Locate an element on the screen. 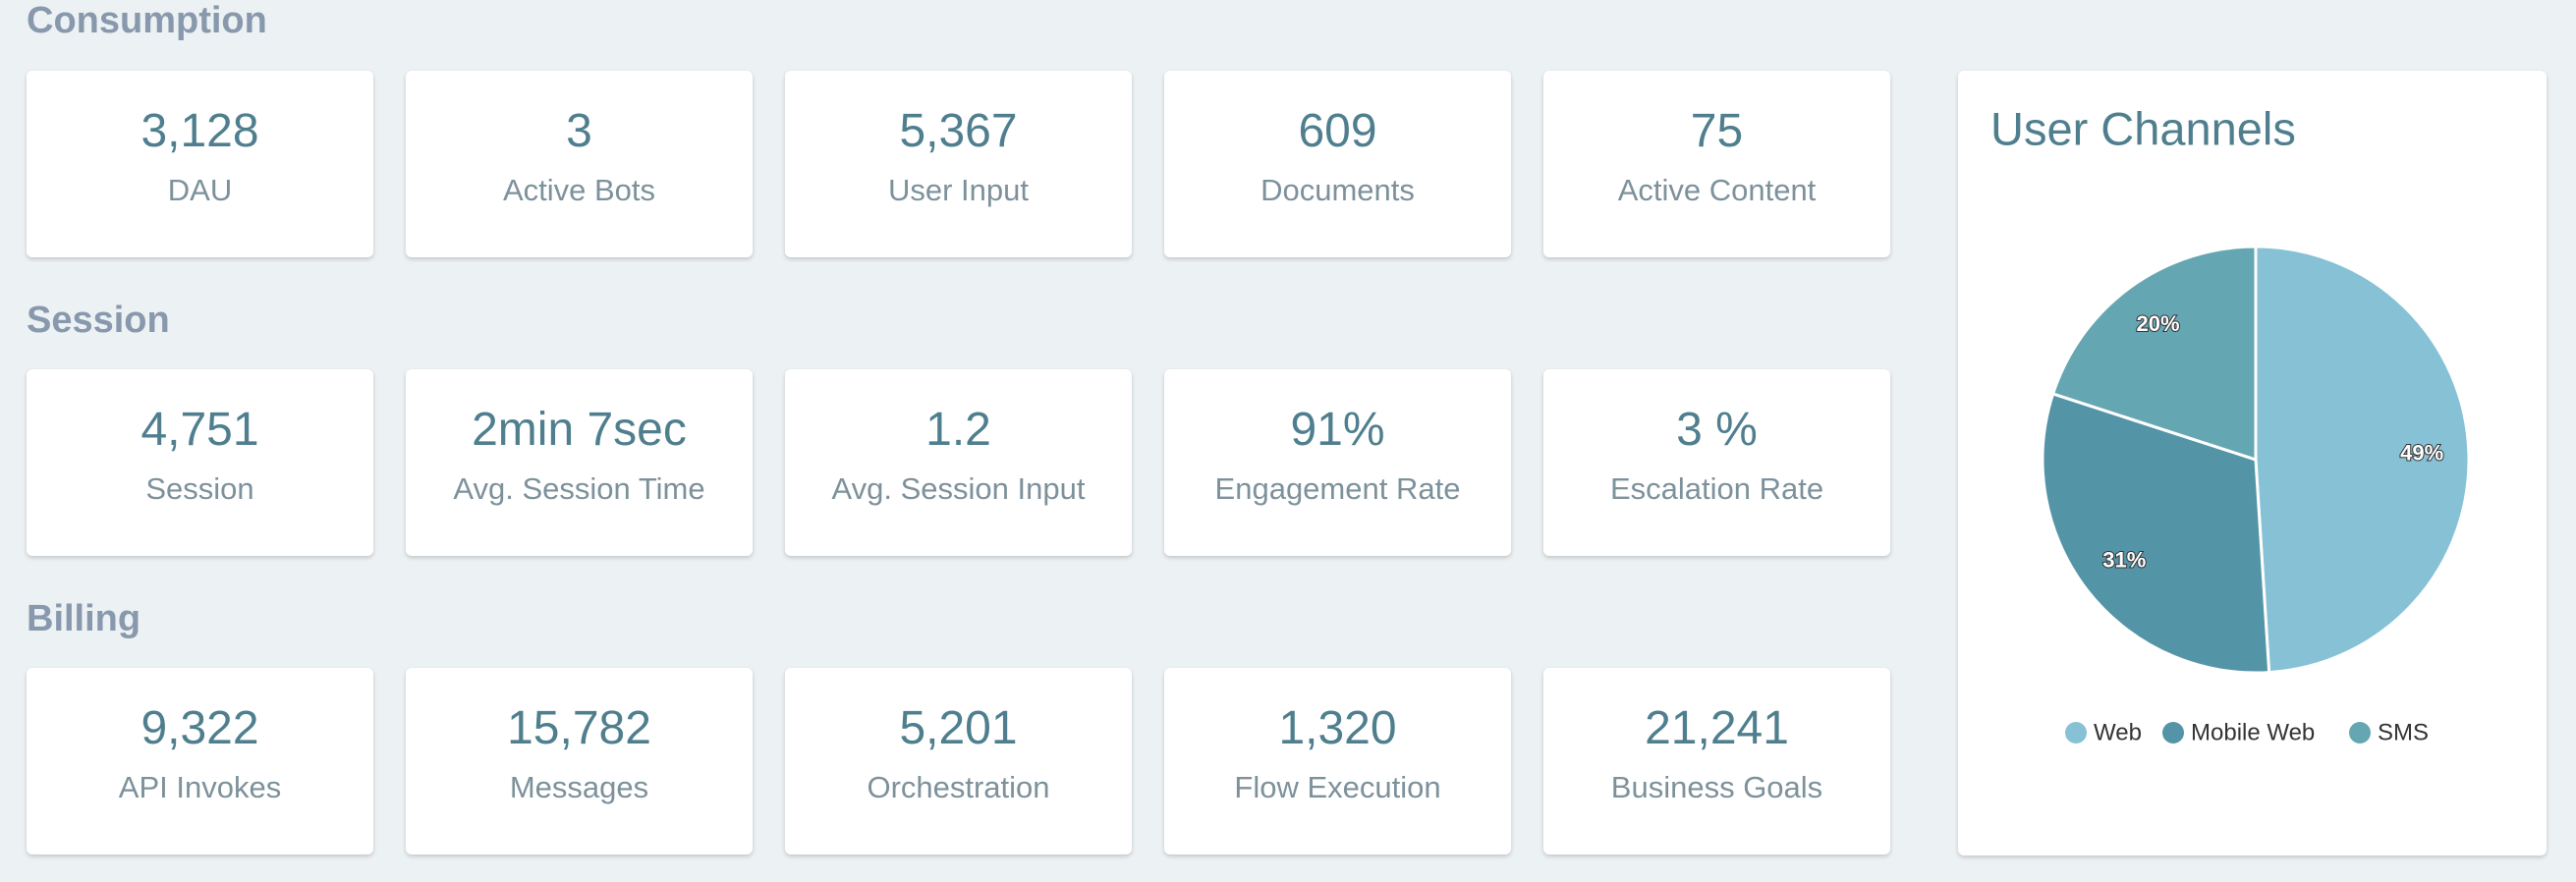 This screenshot has width=2576, height=882. chart-title: User Channels is located at coordinates (2143, 128).